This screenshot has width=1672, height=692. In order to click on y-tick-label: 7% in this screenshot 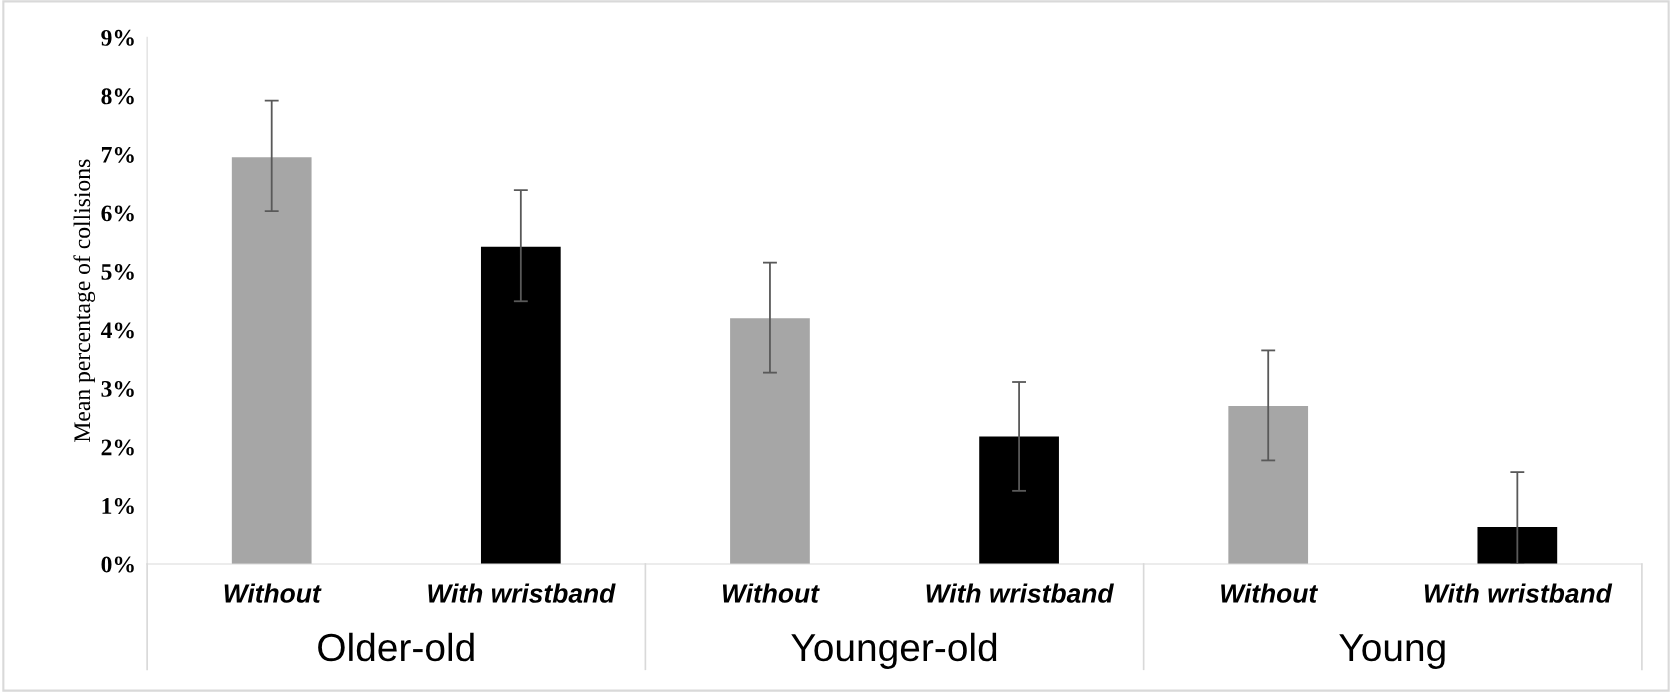, I will do `click(117, 154)`.